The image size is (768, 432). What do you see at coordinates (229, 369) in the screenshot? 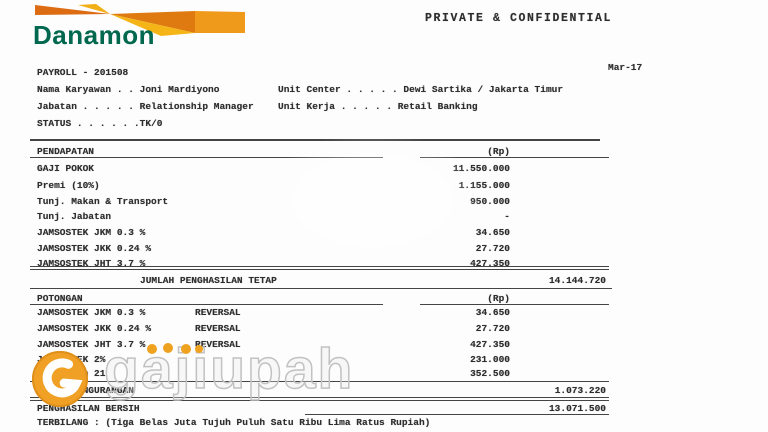
I see `gajiupah-watermark-text: gajiupah` at bounding box center [229, 369].